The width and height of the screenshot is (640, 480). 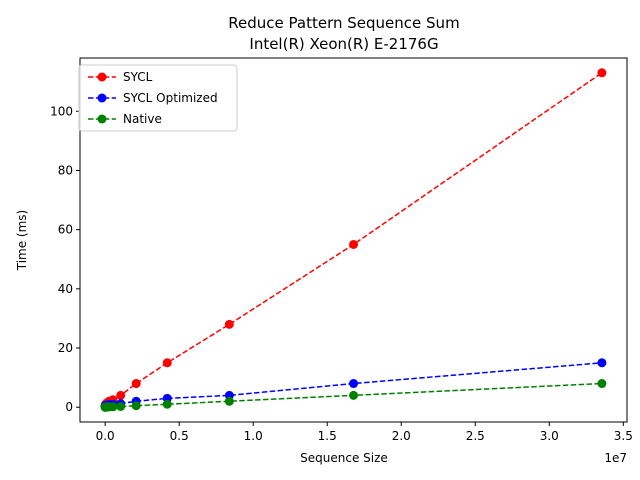 I want to click on x-tick-label: 1.5, so click(x=327, y=436).